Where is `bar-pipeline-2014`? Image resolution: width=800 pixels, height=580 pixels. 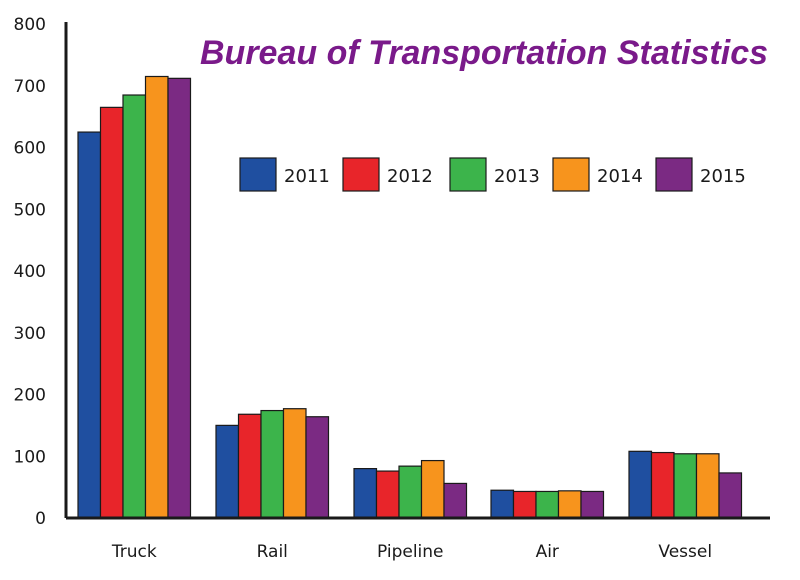
bar-pipeline-2014 is located at coordinates (432, 489).